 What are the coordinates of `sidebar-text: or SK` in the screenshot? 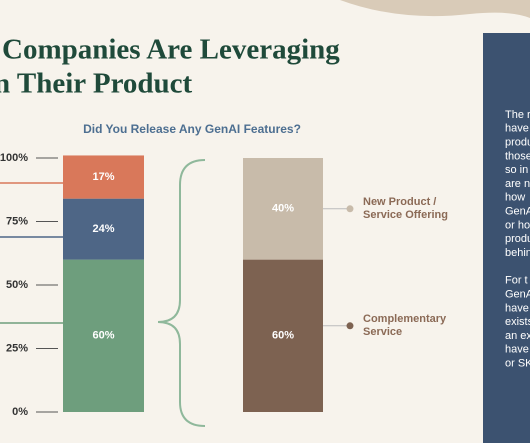 It's located at (517, 364).